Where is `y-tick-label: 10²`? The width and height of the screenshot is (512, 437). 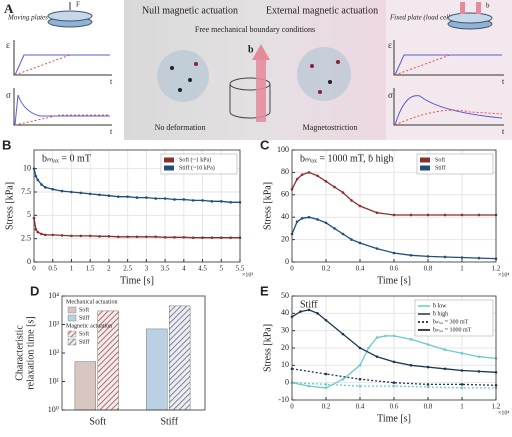 y-tick-label: 10² is located at coordinates (54, 352).